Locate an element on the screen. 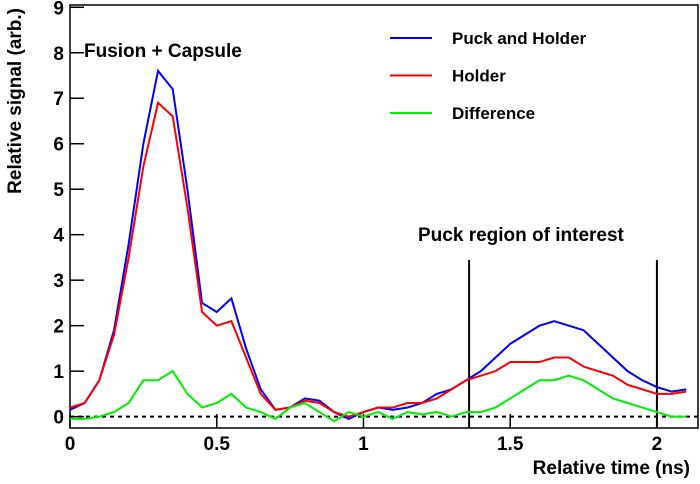 This screenshot has width=700, height=484. legend-label: Puck and Holder is located at coordinates (519, 38).